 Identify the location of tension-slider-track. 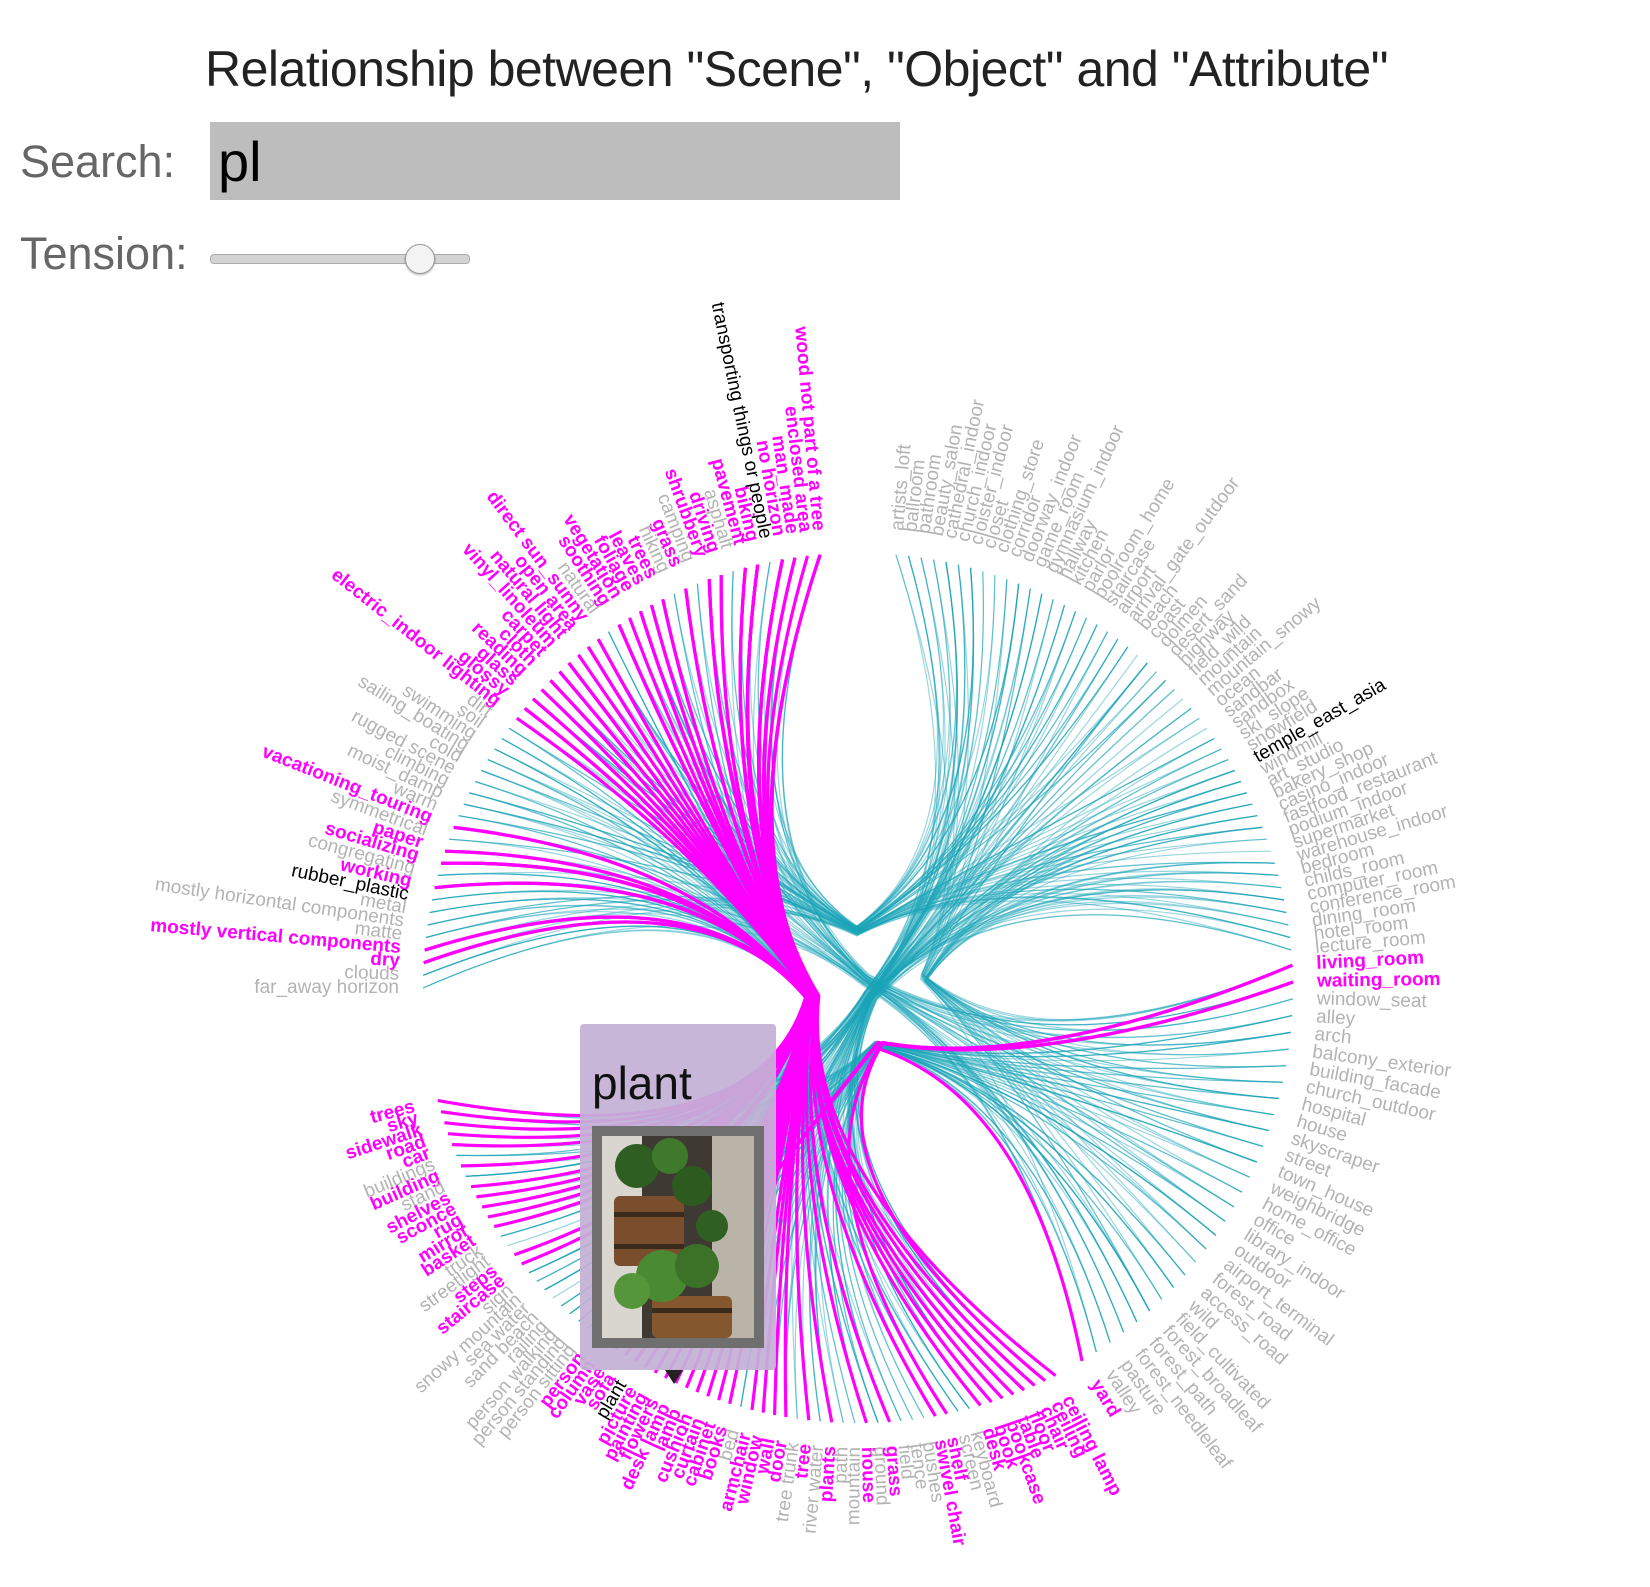
(340, 259).